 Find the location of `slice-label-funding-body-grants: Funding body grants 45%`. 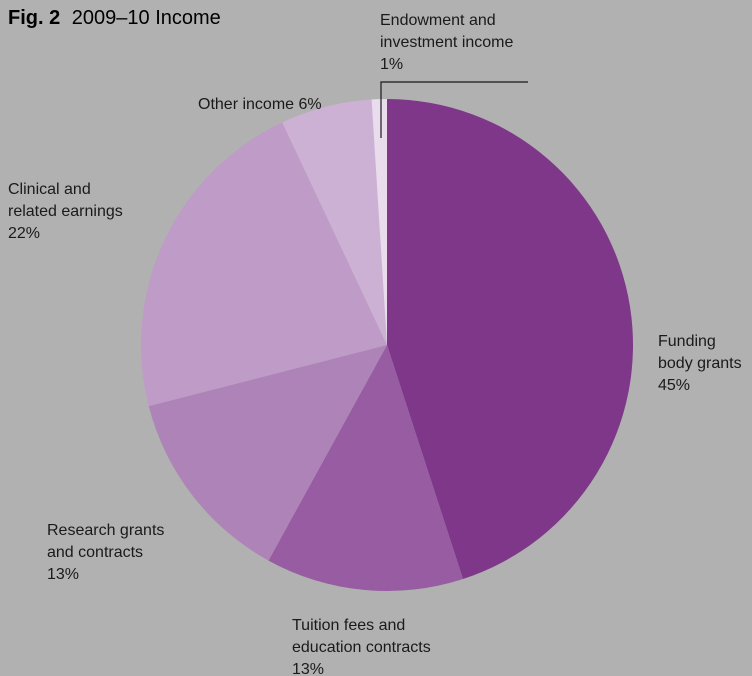

slice-label-funding-body-grants: Funding body grants 45% is located at coordinates (700, 363).